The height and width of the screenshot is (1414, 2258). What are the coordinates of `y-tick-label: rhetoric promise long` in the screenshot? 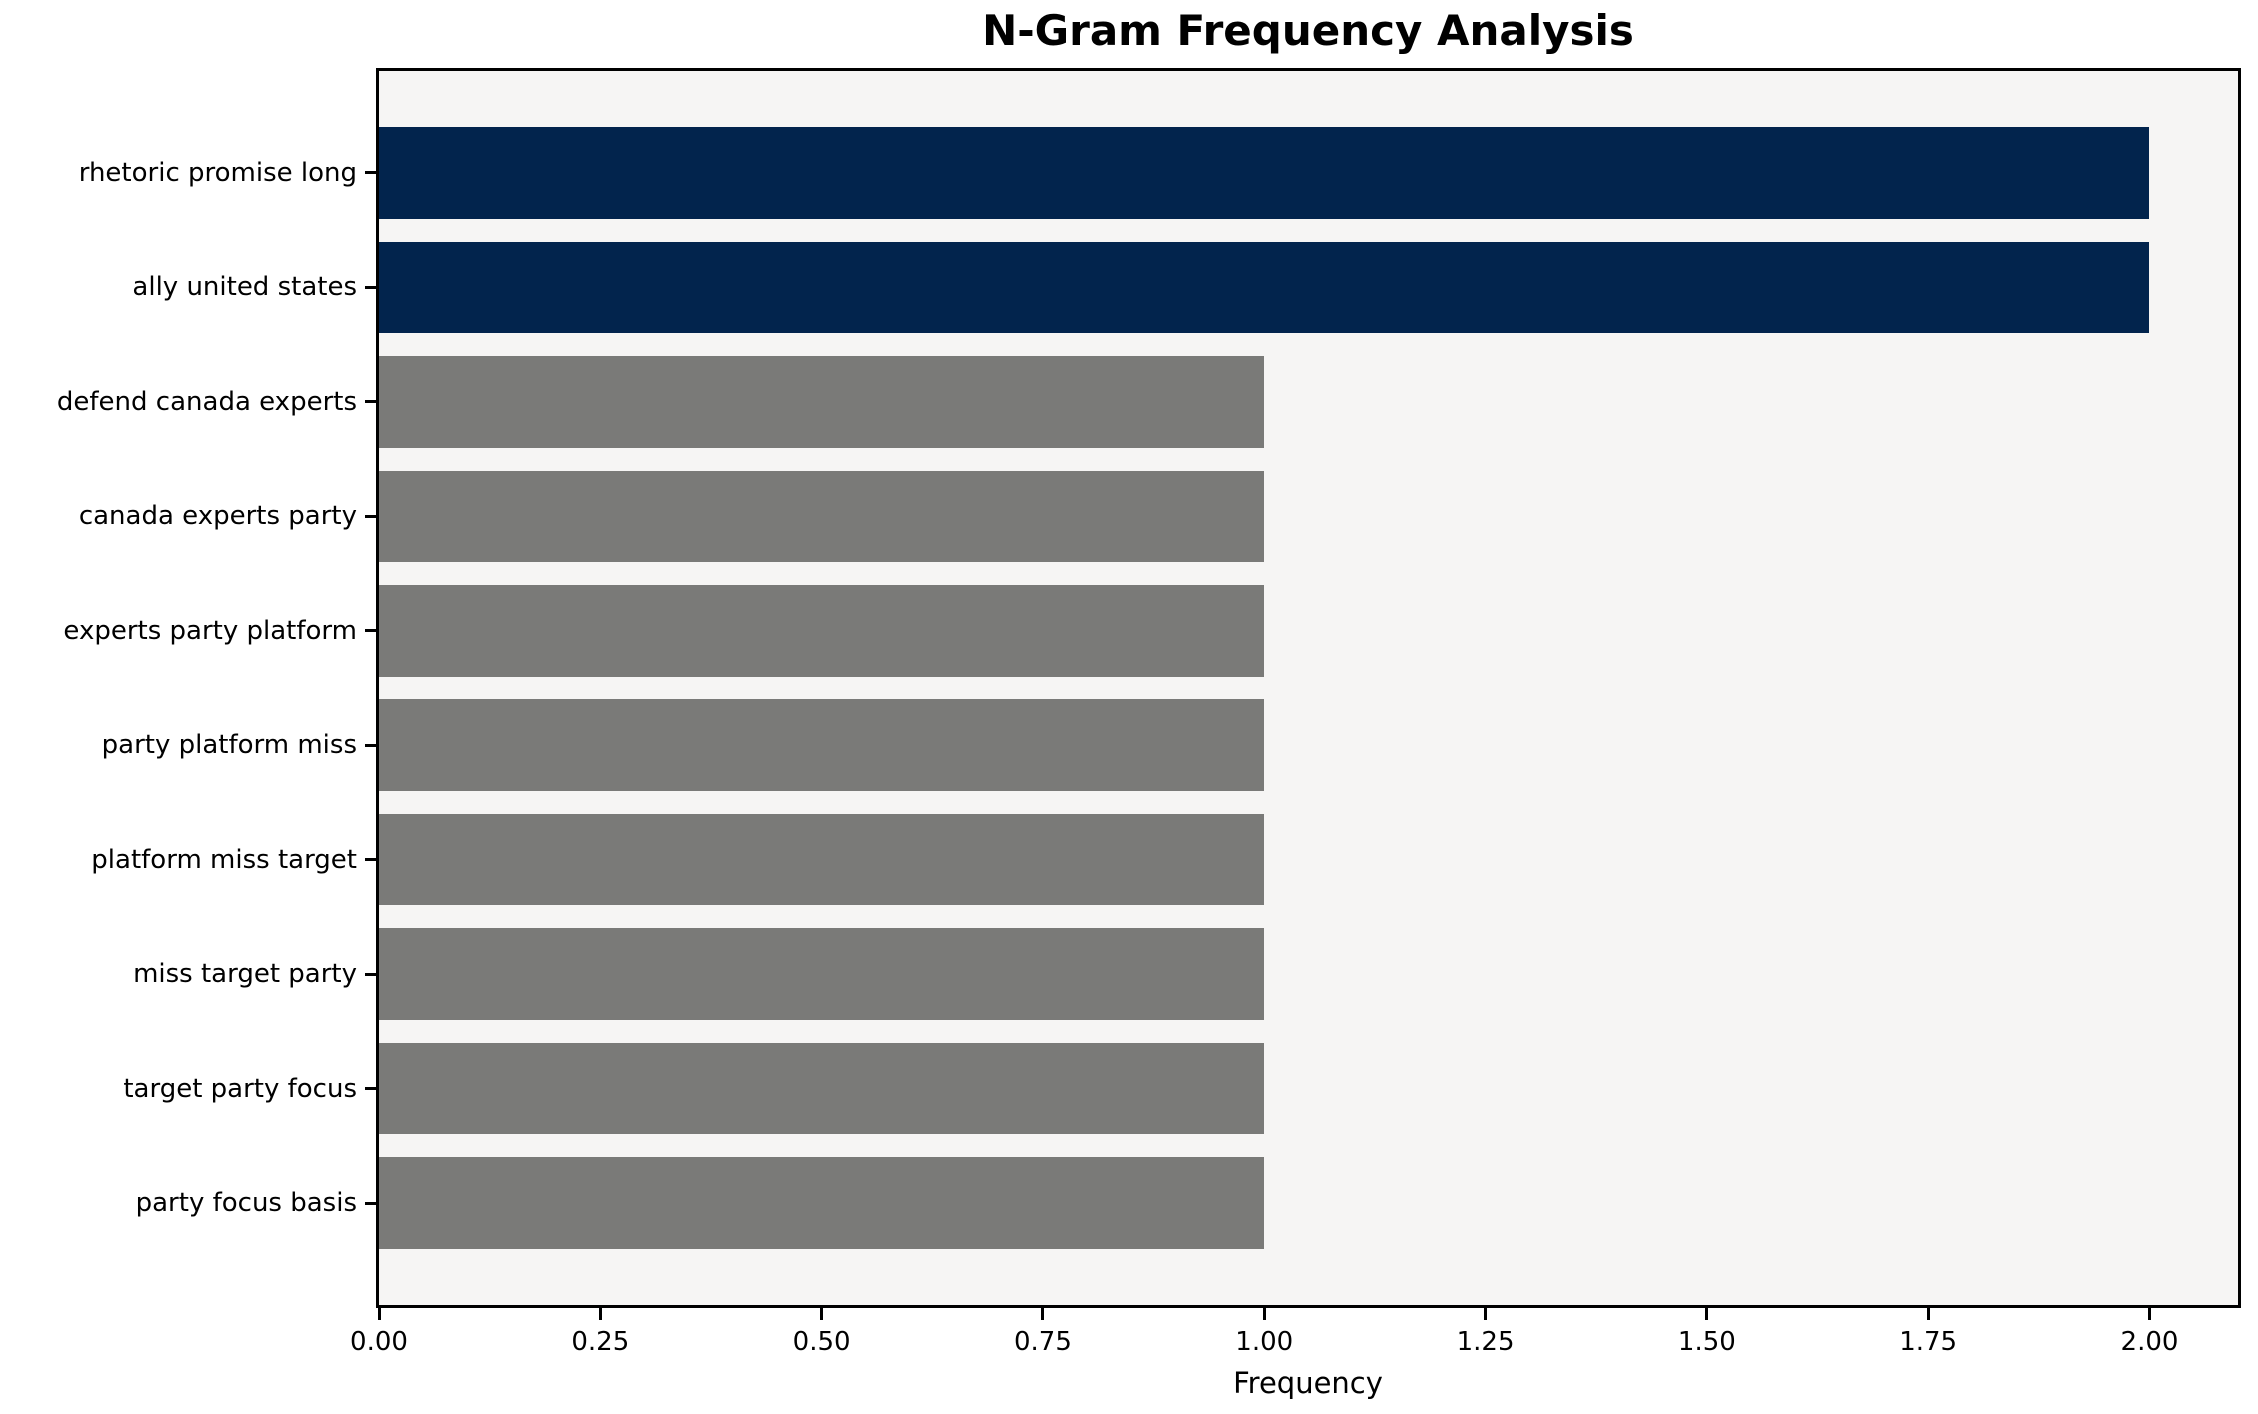 It's located at (217, 172).